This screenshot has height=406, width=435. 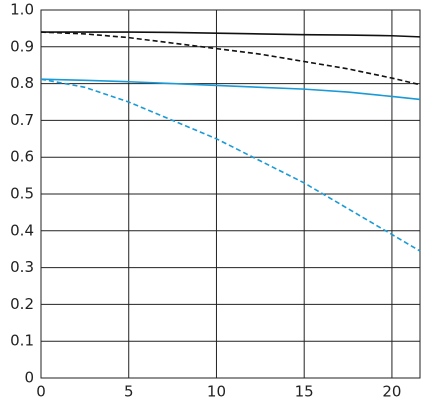 What do you see at coordinates (22, 230) in the screenshot?
I see `y-tick-label: 0.4` at bounding box center [22, 230].